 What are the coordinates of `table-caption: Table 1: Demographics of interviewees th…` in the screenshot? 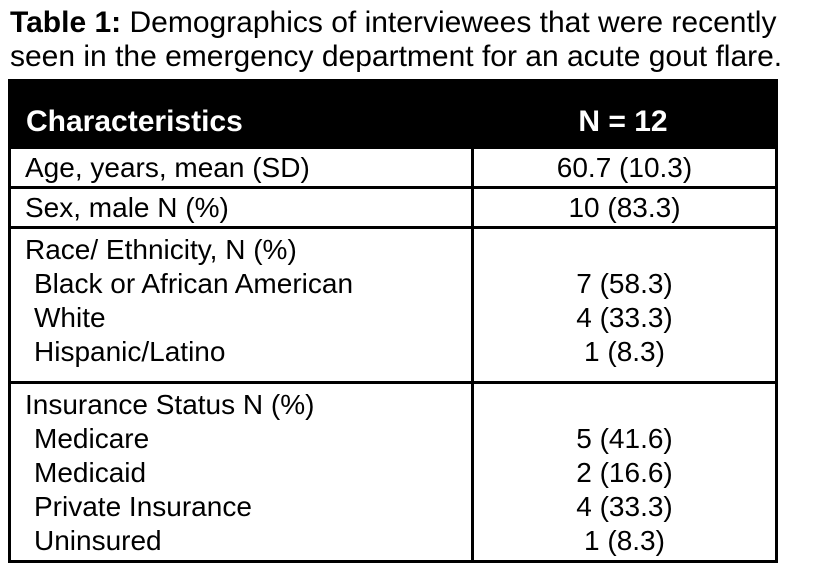 It's located at (417, 40).